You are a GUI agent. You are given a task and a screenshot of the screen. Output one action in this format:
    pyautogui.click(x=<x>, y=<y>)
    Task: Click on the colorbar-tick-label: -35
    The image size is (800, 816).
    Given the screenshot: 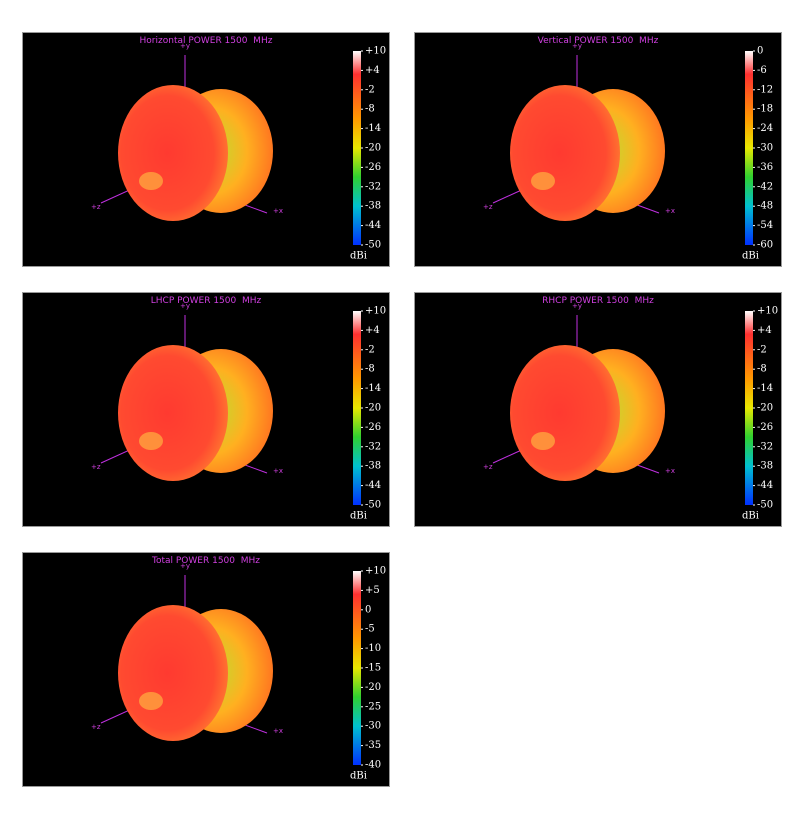 What is the action you would take?
    pyautogui.click(x=373, y=745)
    